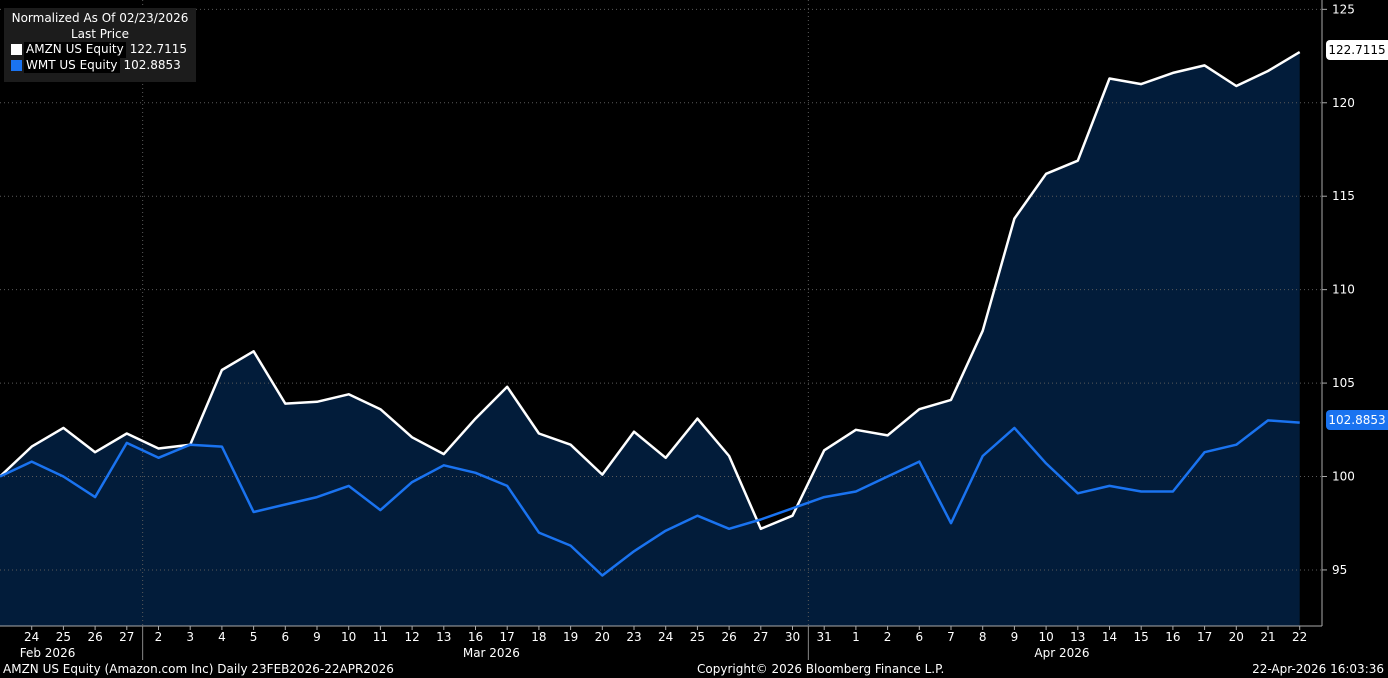 This screenshot has height=678, width=1388. What do you see at coordinates (1109, 637) in the screenshot?
I see `x-tick-label-35: 14` at bounding box center [1109, 637].